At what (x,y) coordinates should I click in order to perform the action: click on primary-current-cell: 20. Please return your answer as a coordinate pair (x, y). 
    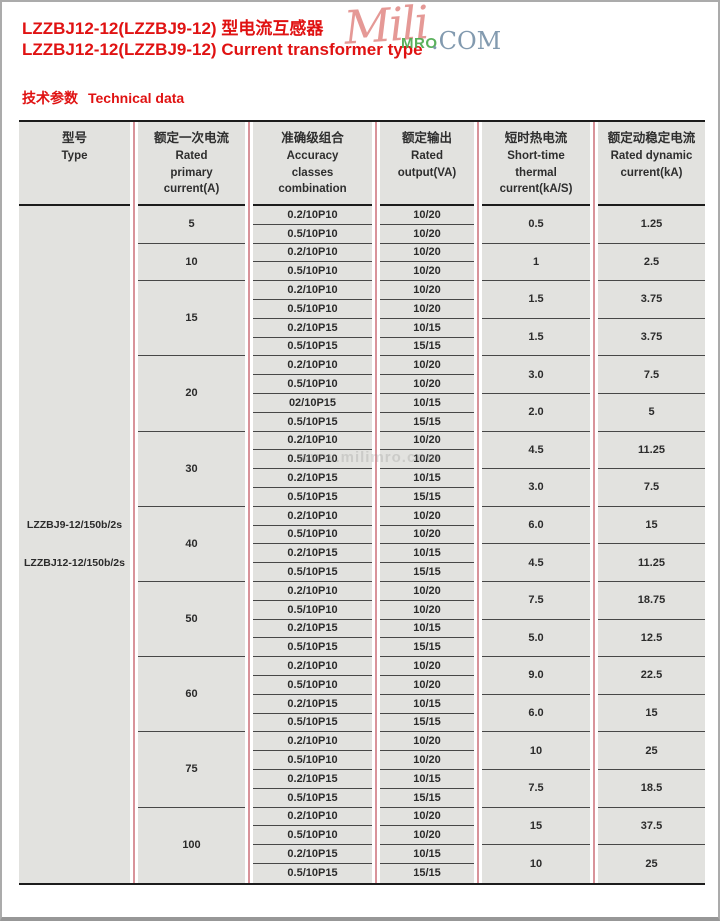
    Looking at the image, I should click on (191, 394).